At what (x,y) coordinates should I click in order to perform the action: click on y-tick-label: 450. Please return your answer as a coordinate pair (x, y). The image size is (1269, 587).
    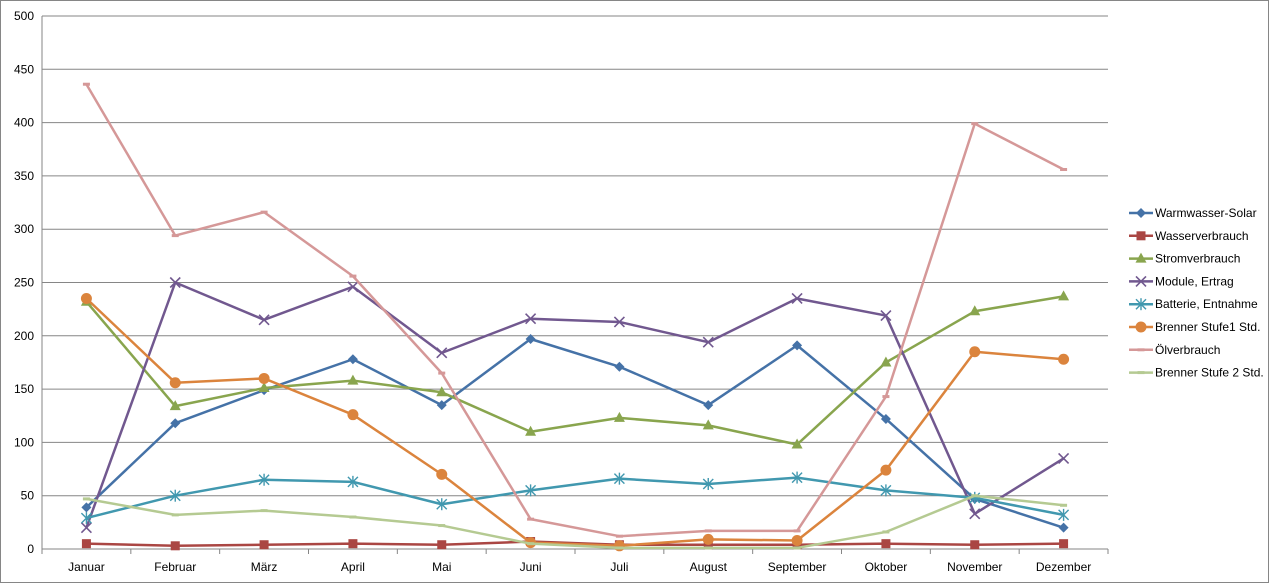
    Looking at the image, I should click on (24, 69).